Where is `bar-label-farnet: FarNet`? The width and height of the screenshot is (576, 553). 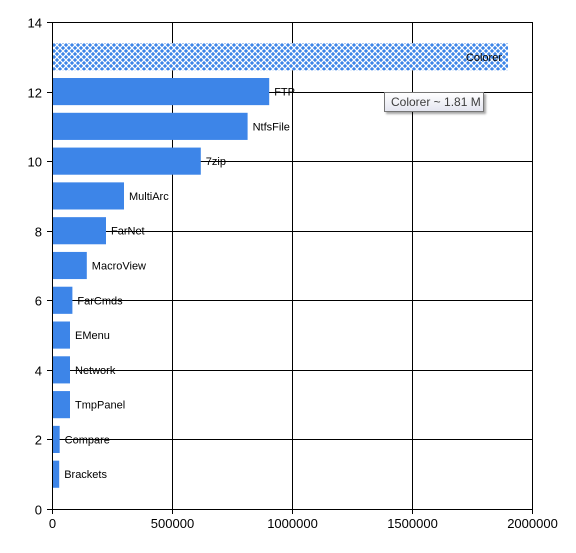
bar-label-farnet: FarNet is located at coordinates (128, 232).